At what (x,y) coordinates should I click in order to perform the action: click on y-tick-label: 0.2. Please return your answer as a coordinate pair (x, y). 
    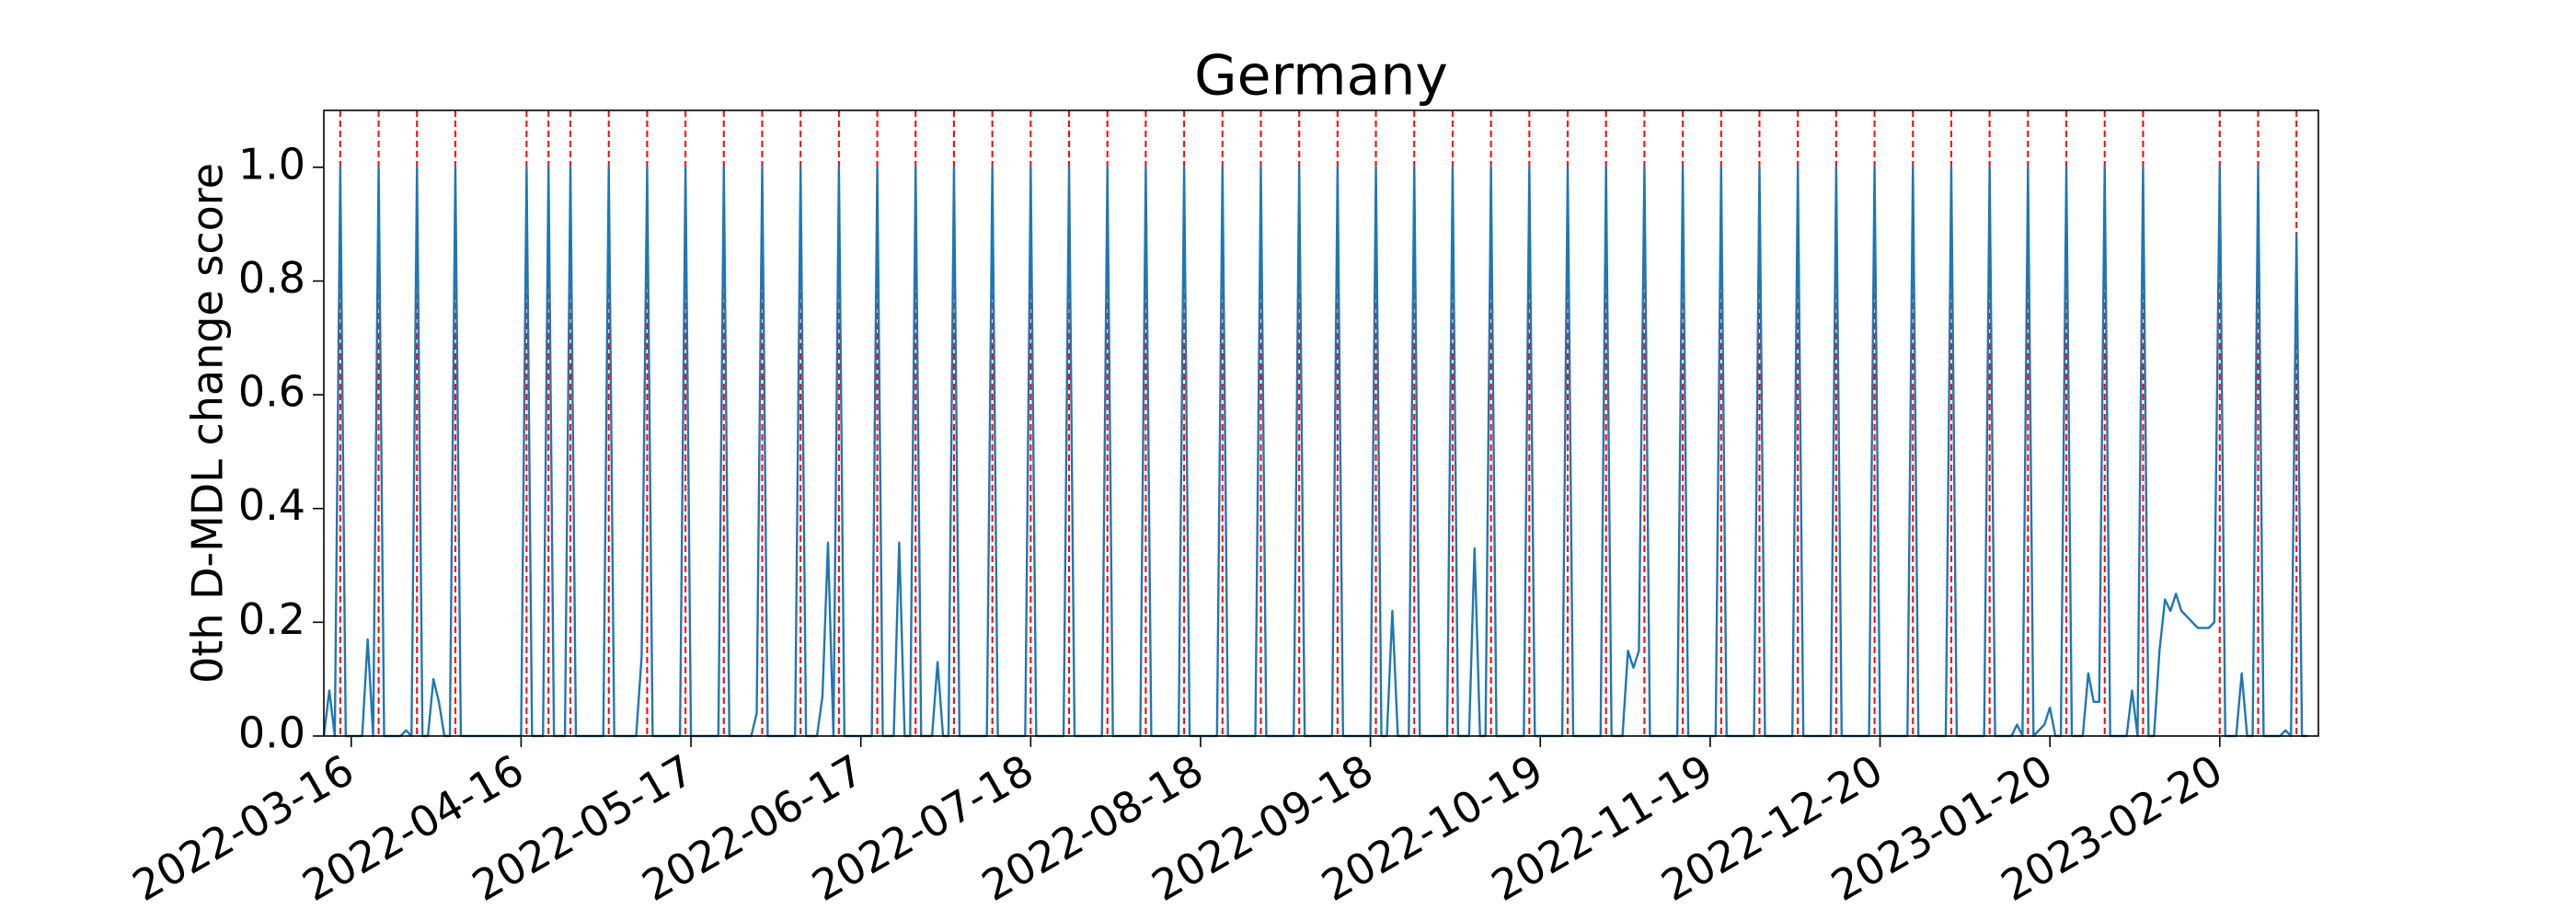
    Looking at the image, I should click on (271, 619).